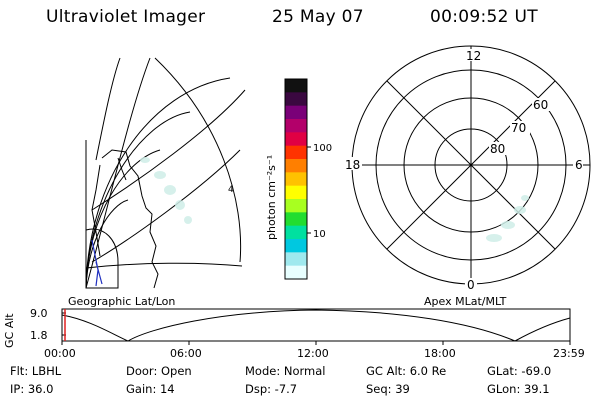 This screenshot has height=400, width=600. What do you see at coordinates (9, 330) in the screenshot?
I see `gcalt-axis-label: GC Alt` at bounding box center [9, 330].